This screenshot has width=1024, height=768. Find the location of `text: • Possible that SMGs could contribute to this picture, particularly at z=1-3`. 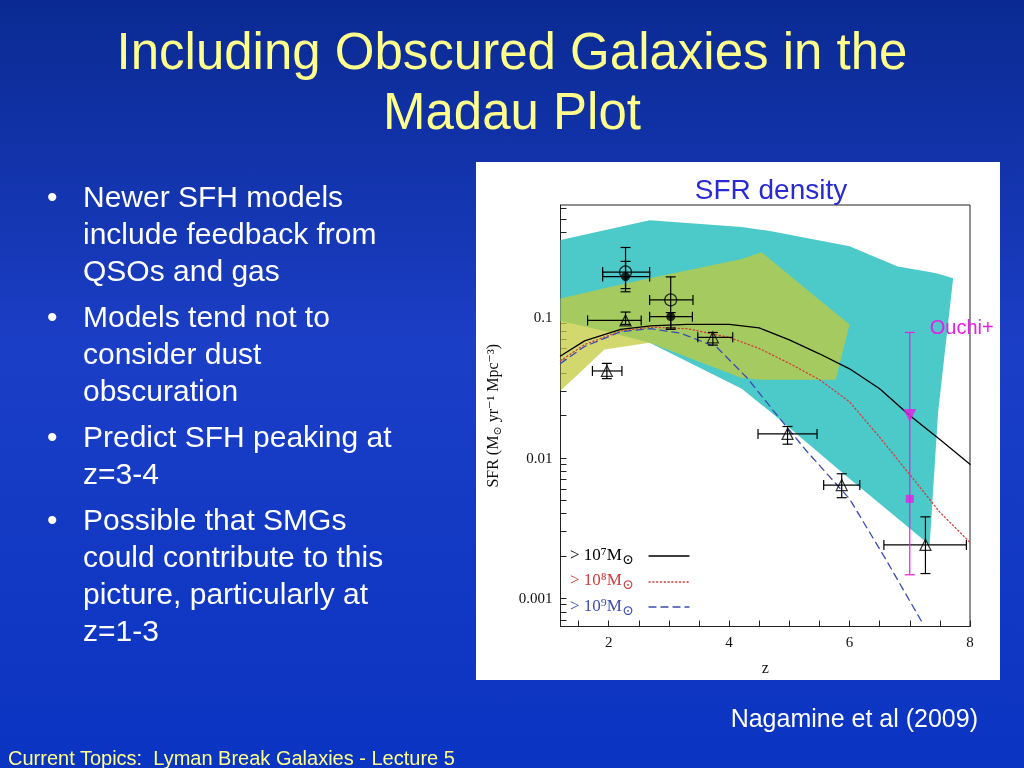

text: • Possible that SMGs could contribute to this picture, particularly at z=1-3 is located at coordinates (216, 575).